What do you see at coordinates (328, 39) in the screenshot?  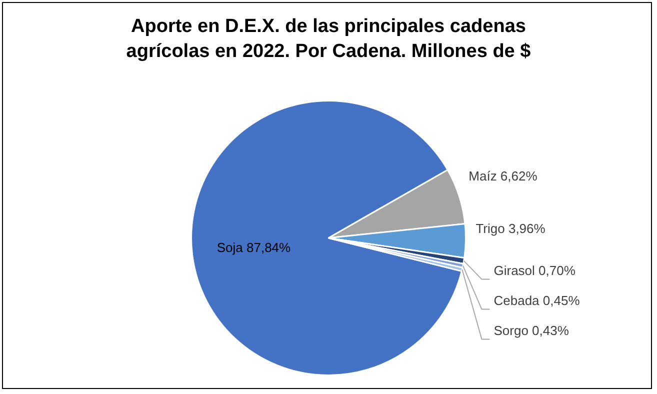 I see `chart-title: Aporte en D.E.X. de las principales cadenas agrícolas en 2022. Por Cadena. Millones de $` at bounding box center [328, 39].